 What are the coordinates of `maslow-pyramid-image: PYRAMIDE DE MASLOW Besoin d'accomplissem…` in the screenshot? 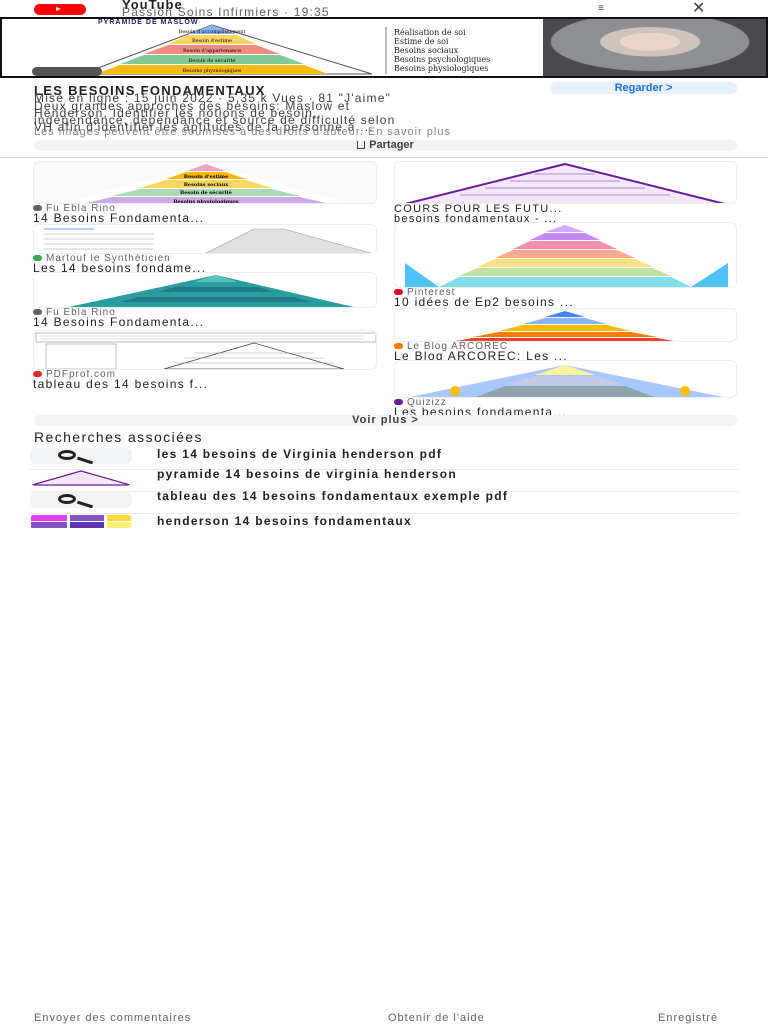 It's located at (272, 47).